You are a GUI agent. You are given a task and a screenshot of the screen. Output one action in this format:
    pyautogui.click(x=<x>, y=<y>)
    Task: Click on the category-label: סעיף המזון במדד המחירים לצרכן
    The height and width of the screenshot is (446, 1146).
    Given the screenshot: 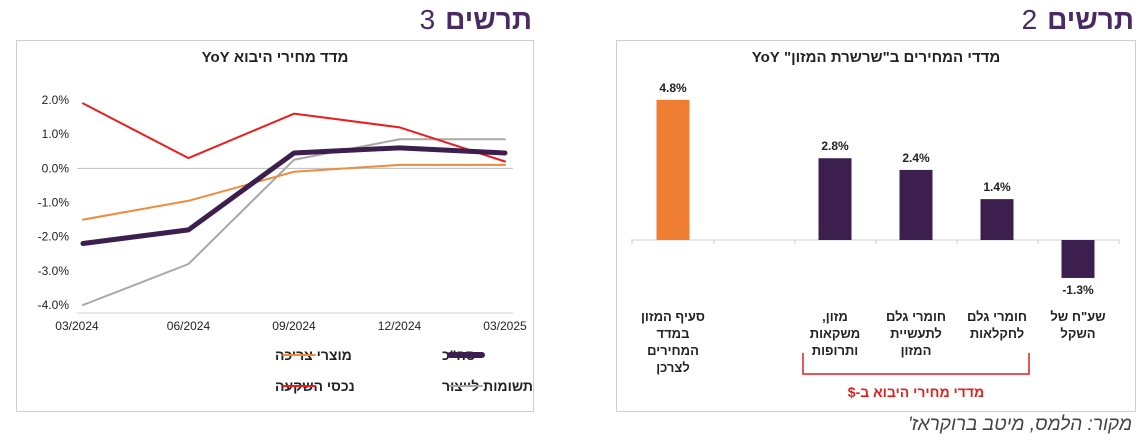 What is the action you would take?
    pyautogui.click(x=673, y=342)
    